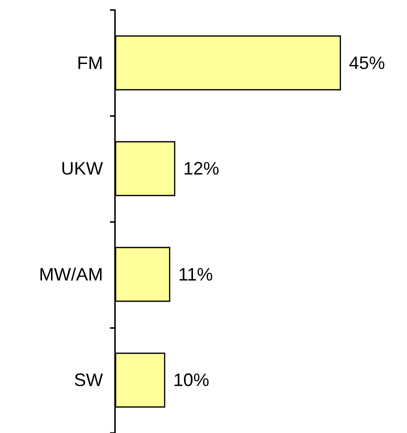  What do you see at coordinates (201, 168) in the screenshot?
I see `data-label: 12%` at bounding box center [201, 168].